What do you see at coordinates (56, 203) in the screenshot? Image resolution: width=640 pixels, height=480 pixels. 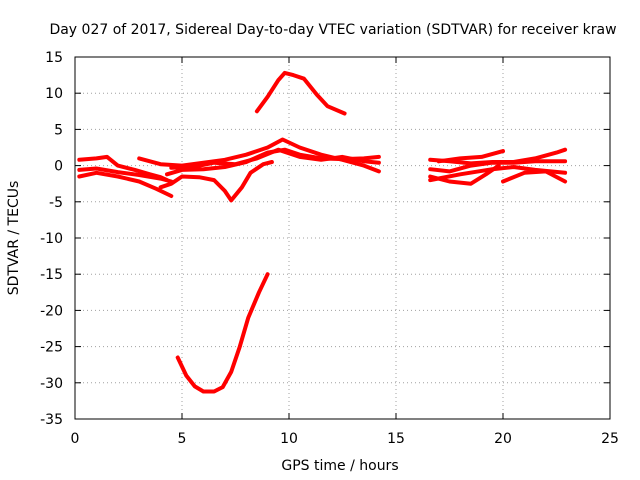 I see `y-tick-label: -5` at bounding box center [56, 203].